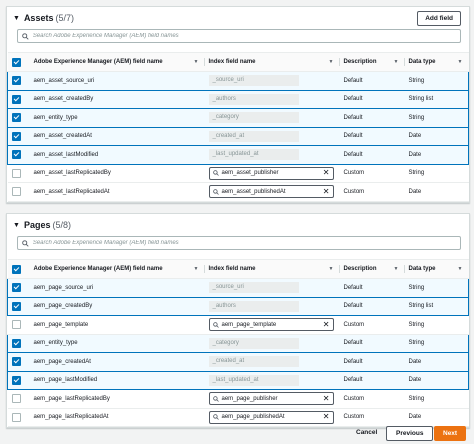 Image resolution: width=474 pixels, height=444 pixels. I want to click on index-field-input: aem_page_publisher ✕, so click(271, 399).